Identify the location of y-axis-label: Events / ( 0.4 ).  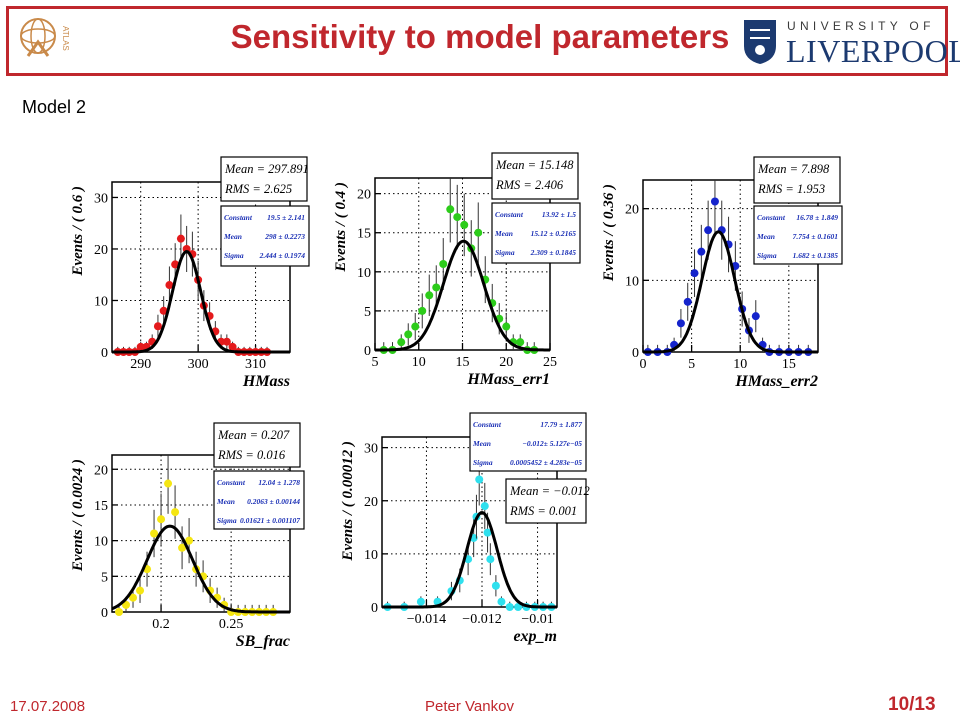
(341, 227).